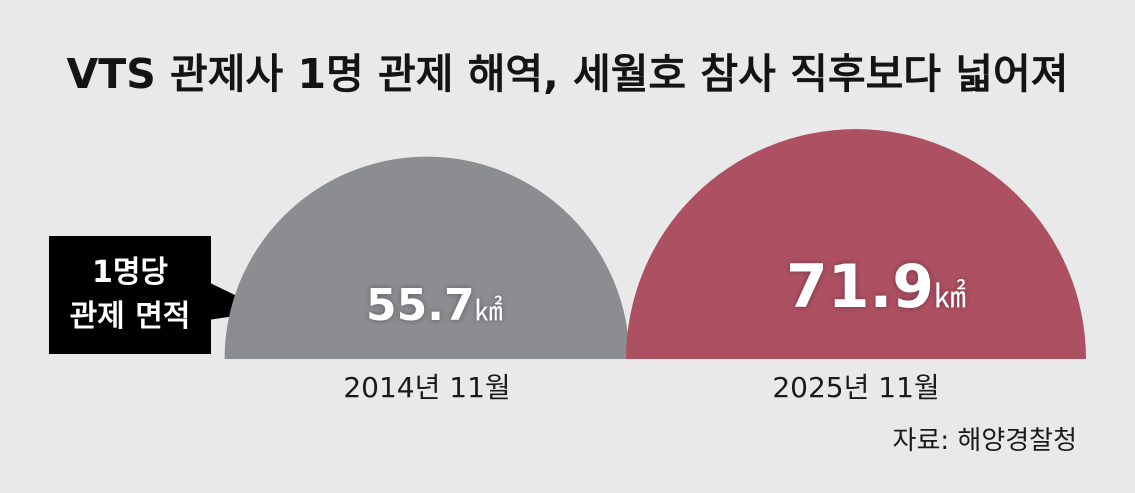  What do you see at coordinates (567, 74) in the screenshot?
I see `chart-title: VTS 관제사 1명 관제 해역, 세월호 참사 직후보다 넓어져` at bounding box center [567, 74].